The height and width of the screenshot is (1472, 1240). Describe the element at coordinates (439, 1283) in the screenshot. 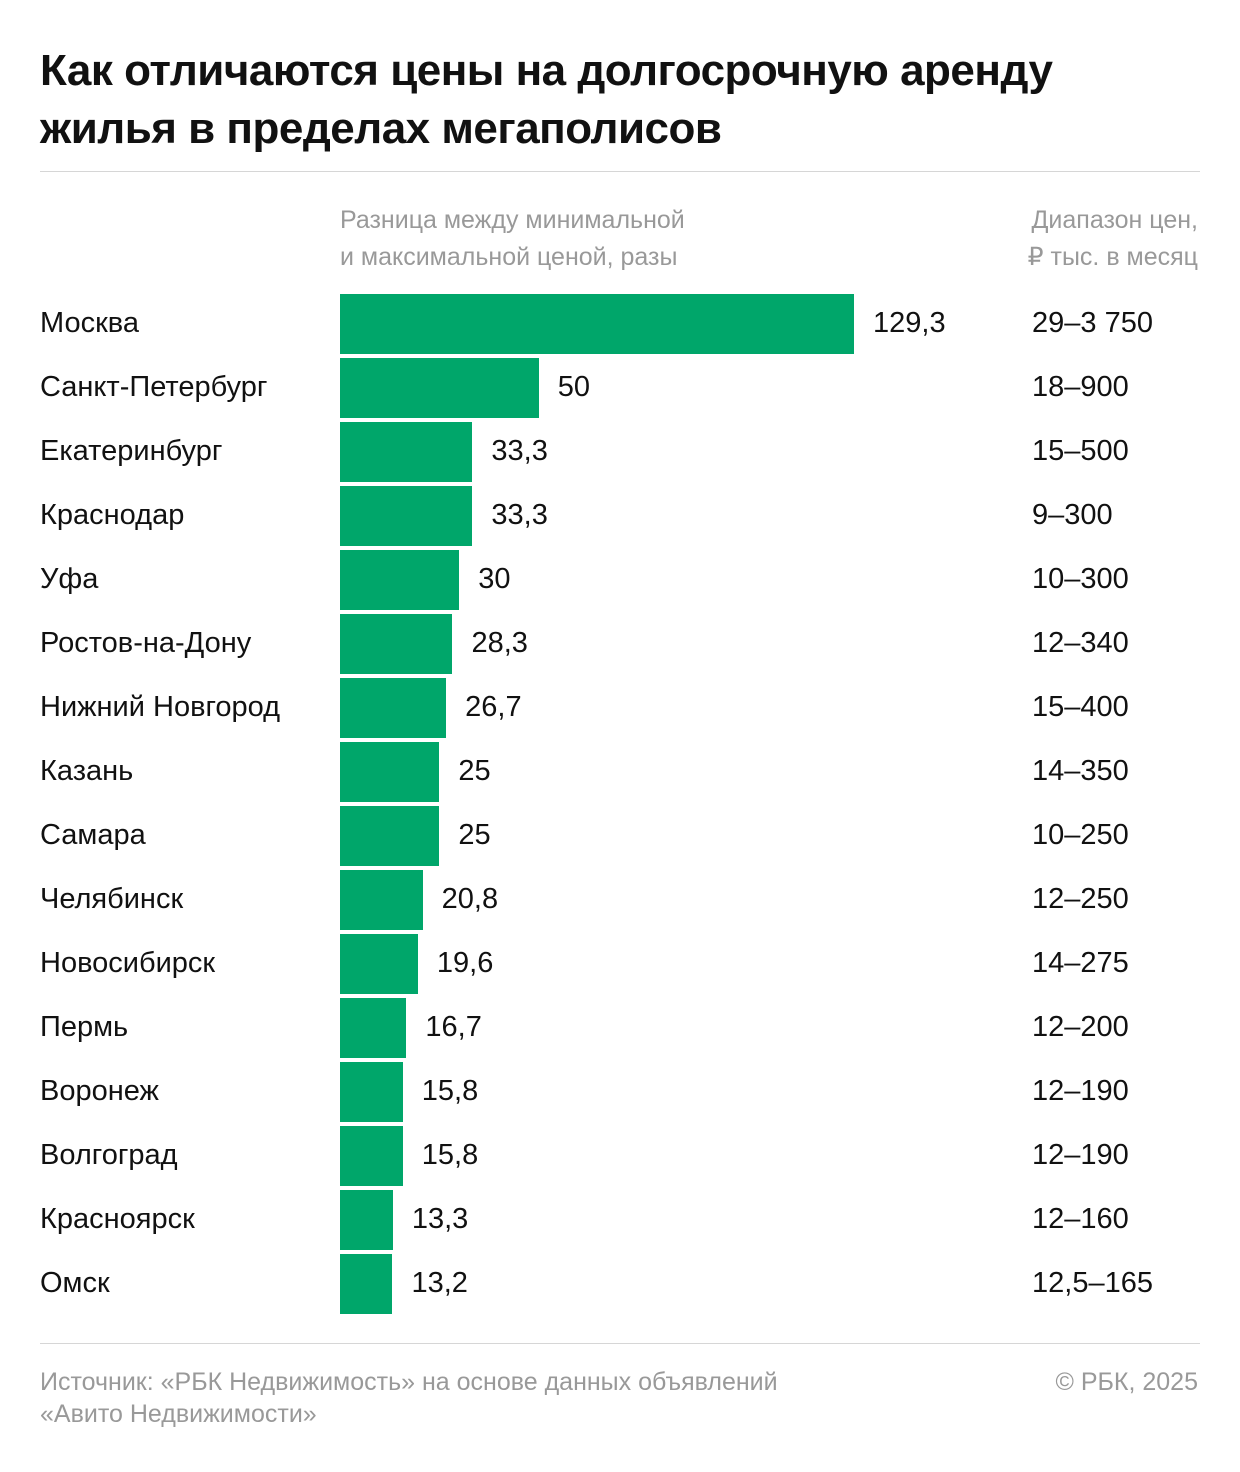

I see `value-label: 13,2` at that location.